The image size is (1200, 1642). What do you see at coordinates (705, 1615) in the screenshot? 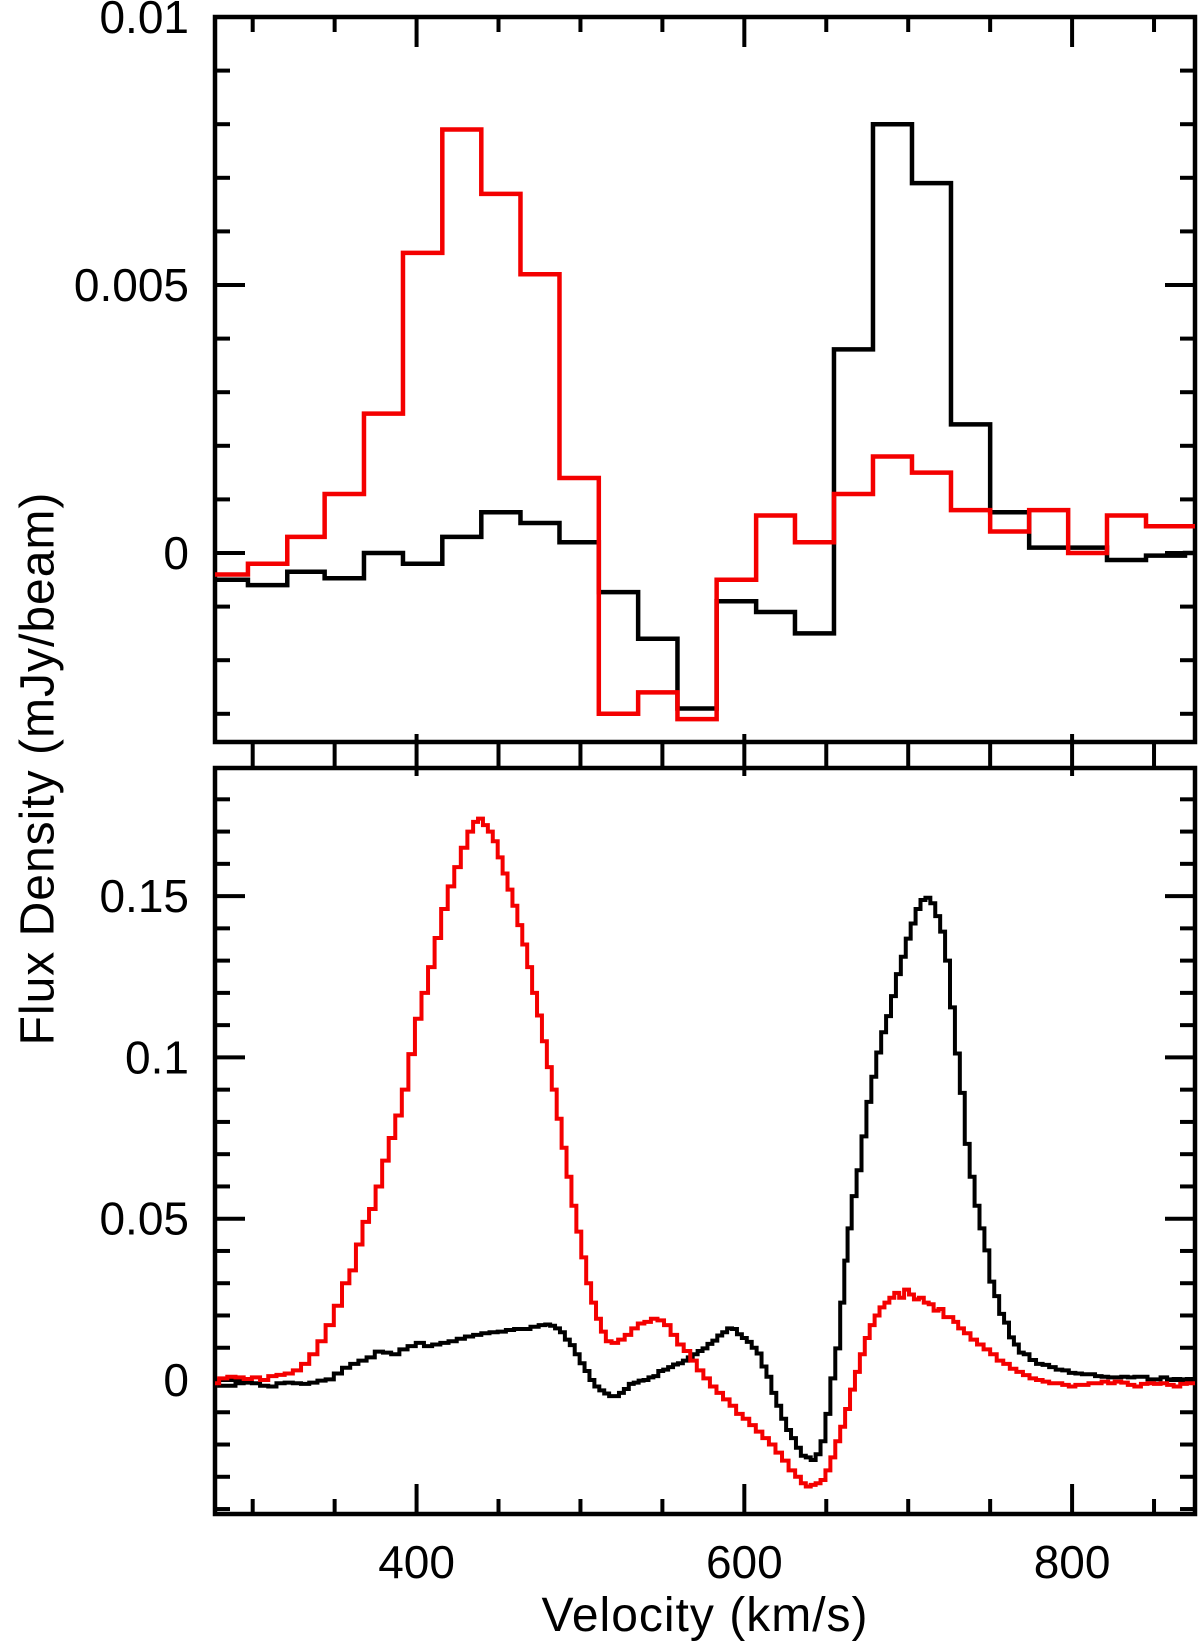
I see `x-axis-title: Velocity (km/s)` at bounding box center [705, 1615].